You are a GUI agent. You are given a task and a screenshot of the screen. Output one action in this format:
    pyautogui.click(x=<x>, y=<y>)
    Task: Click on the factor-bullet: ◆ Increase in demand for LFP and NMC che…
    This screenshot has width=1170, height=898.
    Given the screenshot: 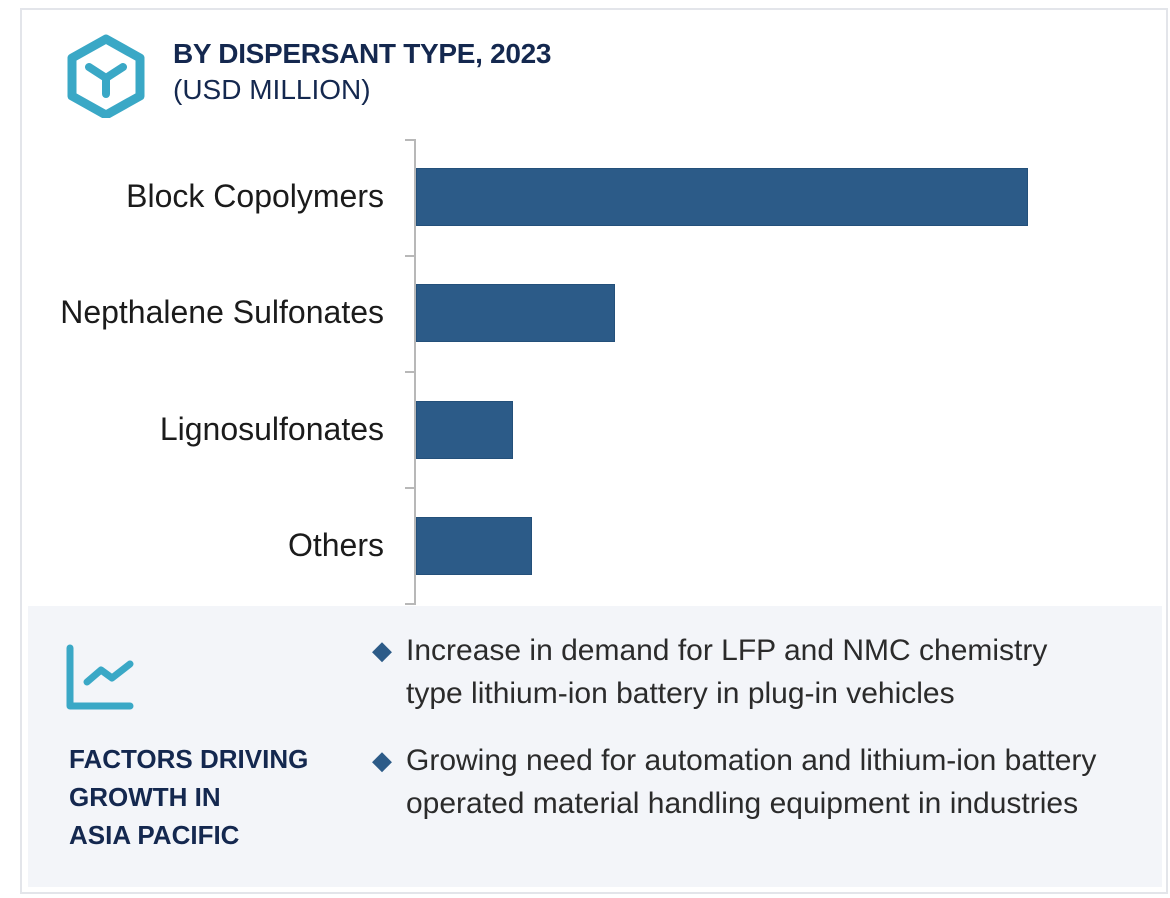 What is the action you would take?
    pyautogui.click(x=737, y=672)
    